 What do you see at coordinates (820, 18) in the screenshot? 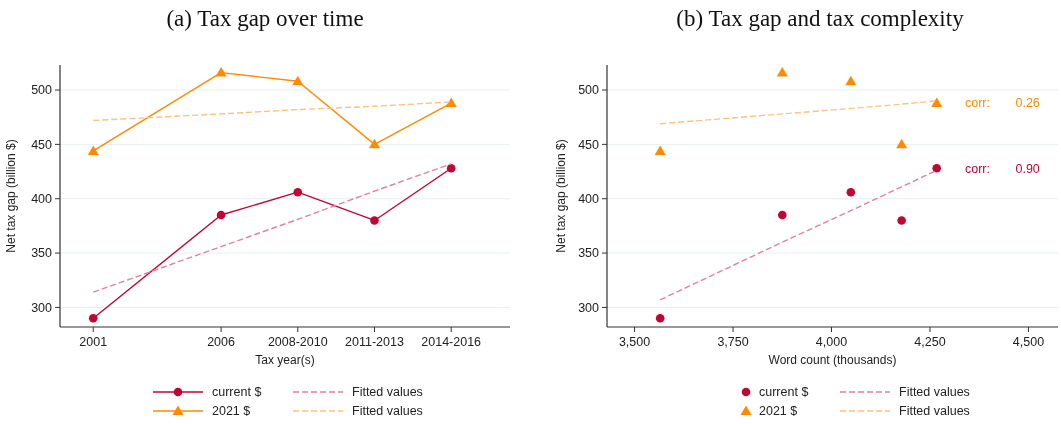
I see `chart-title: (b) Tax gap and tax complexity` at bounding box center [820, 18].